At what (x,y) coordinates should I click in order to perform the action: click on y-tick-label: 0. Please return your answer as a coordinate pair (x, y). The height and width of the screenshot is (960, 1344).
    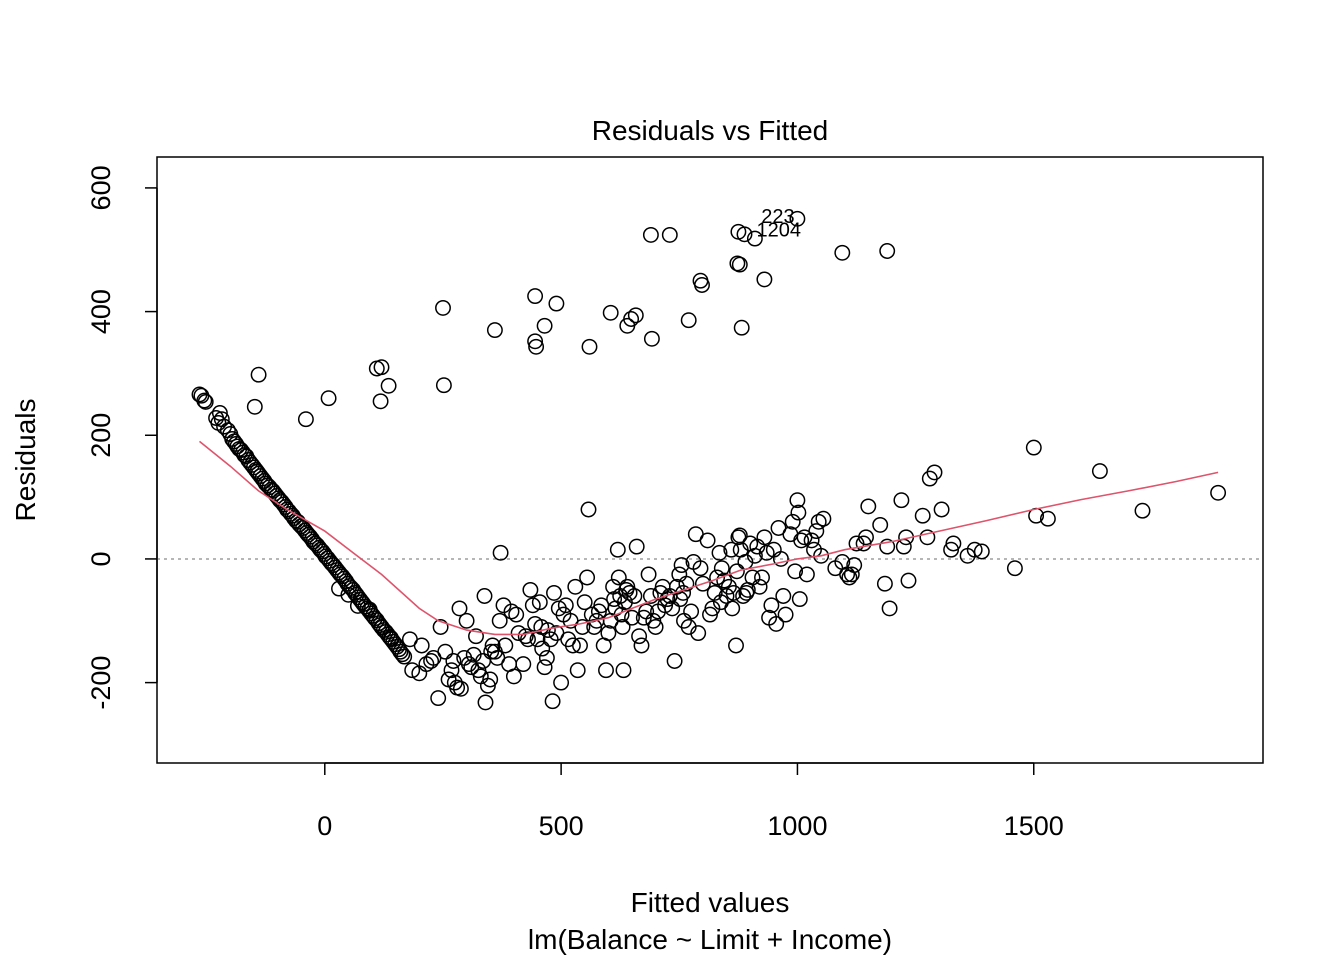
    Looking at the image, I should click on (101, 558).